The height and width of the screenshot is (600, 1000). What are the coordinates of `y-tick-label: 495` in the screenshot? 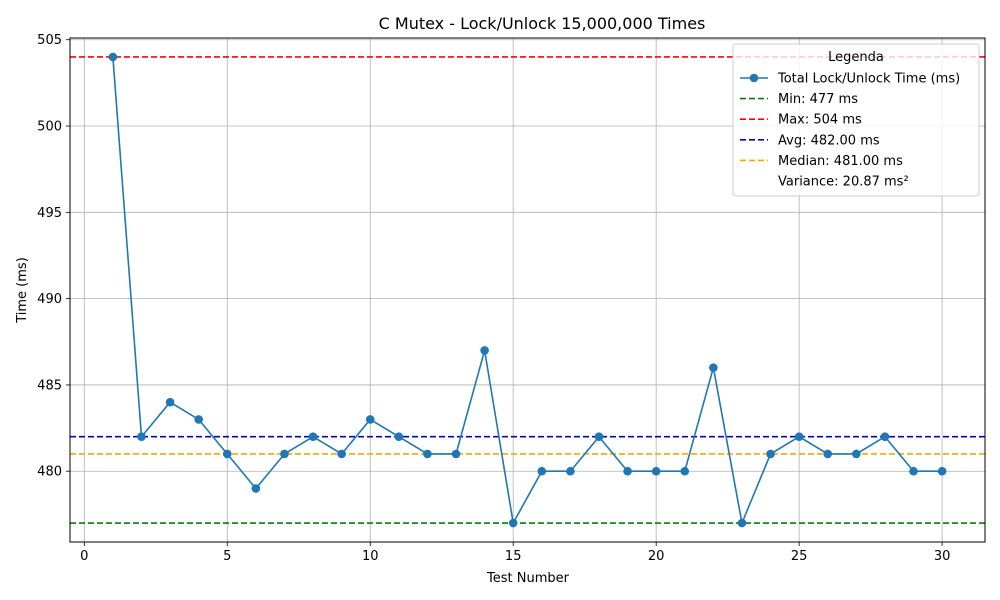 It's located at (49, 213).